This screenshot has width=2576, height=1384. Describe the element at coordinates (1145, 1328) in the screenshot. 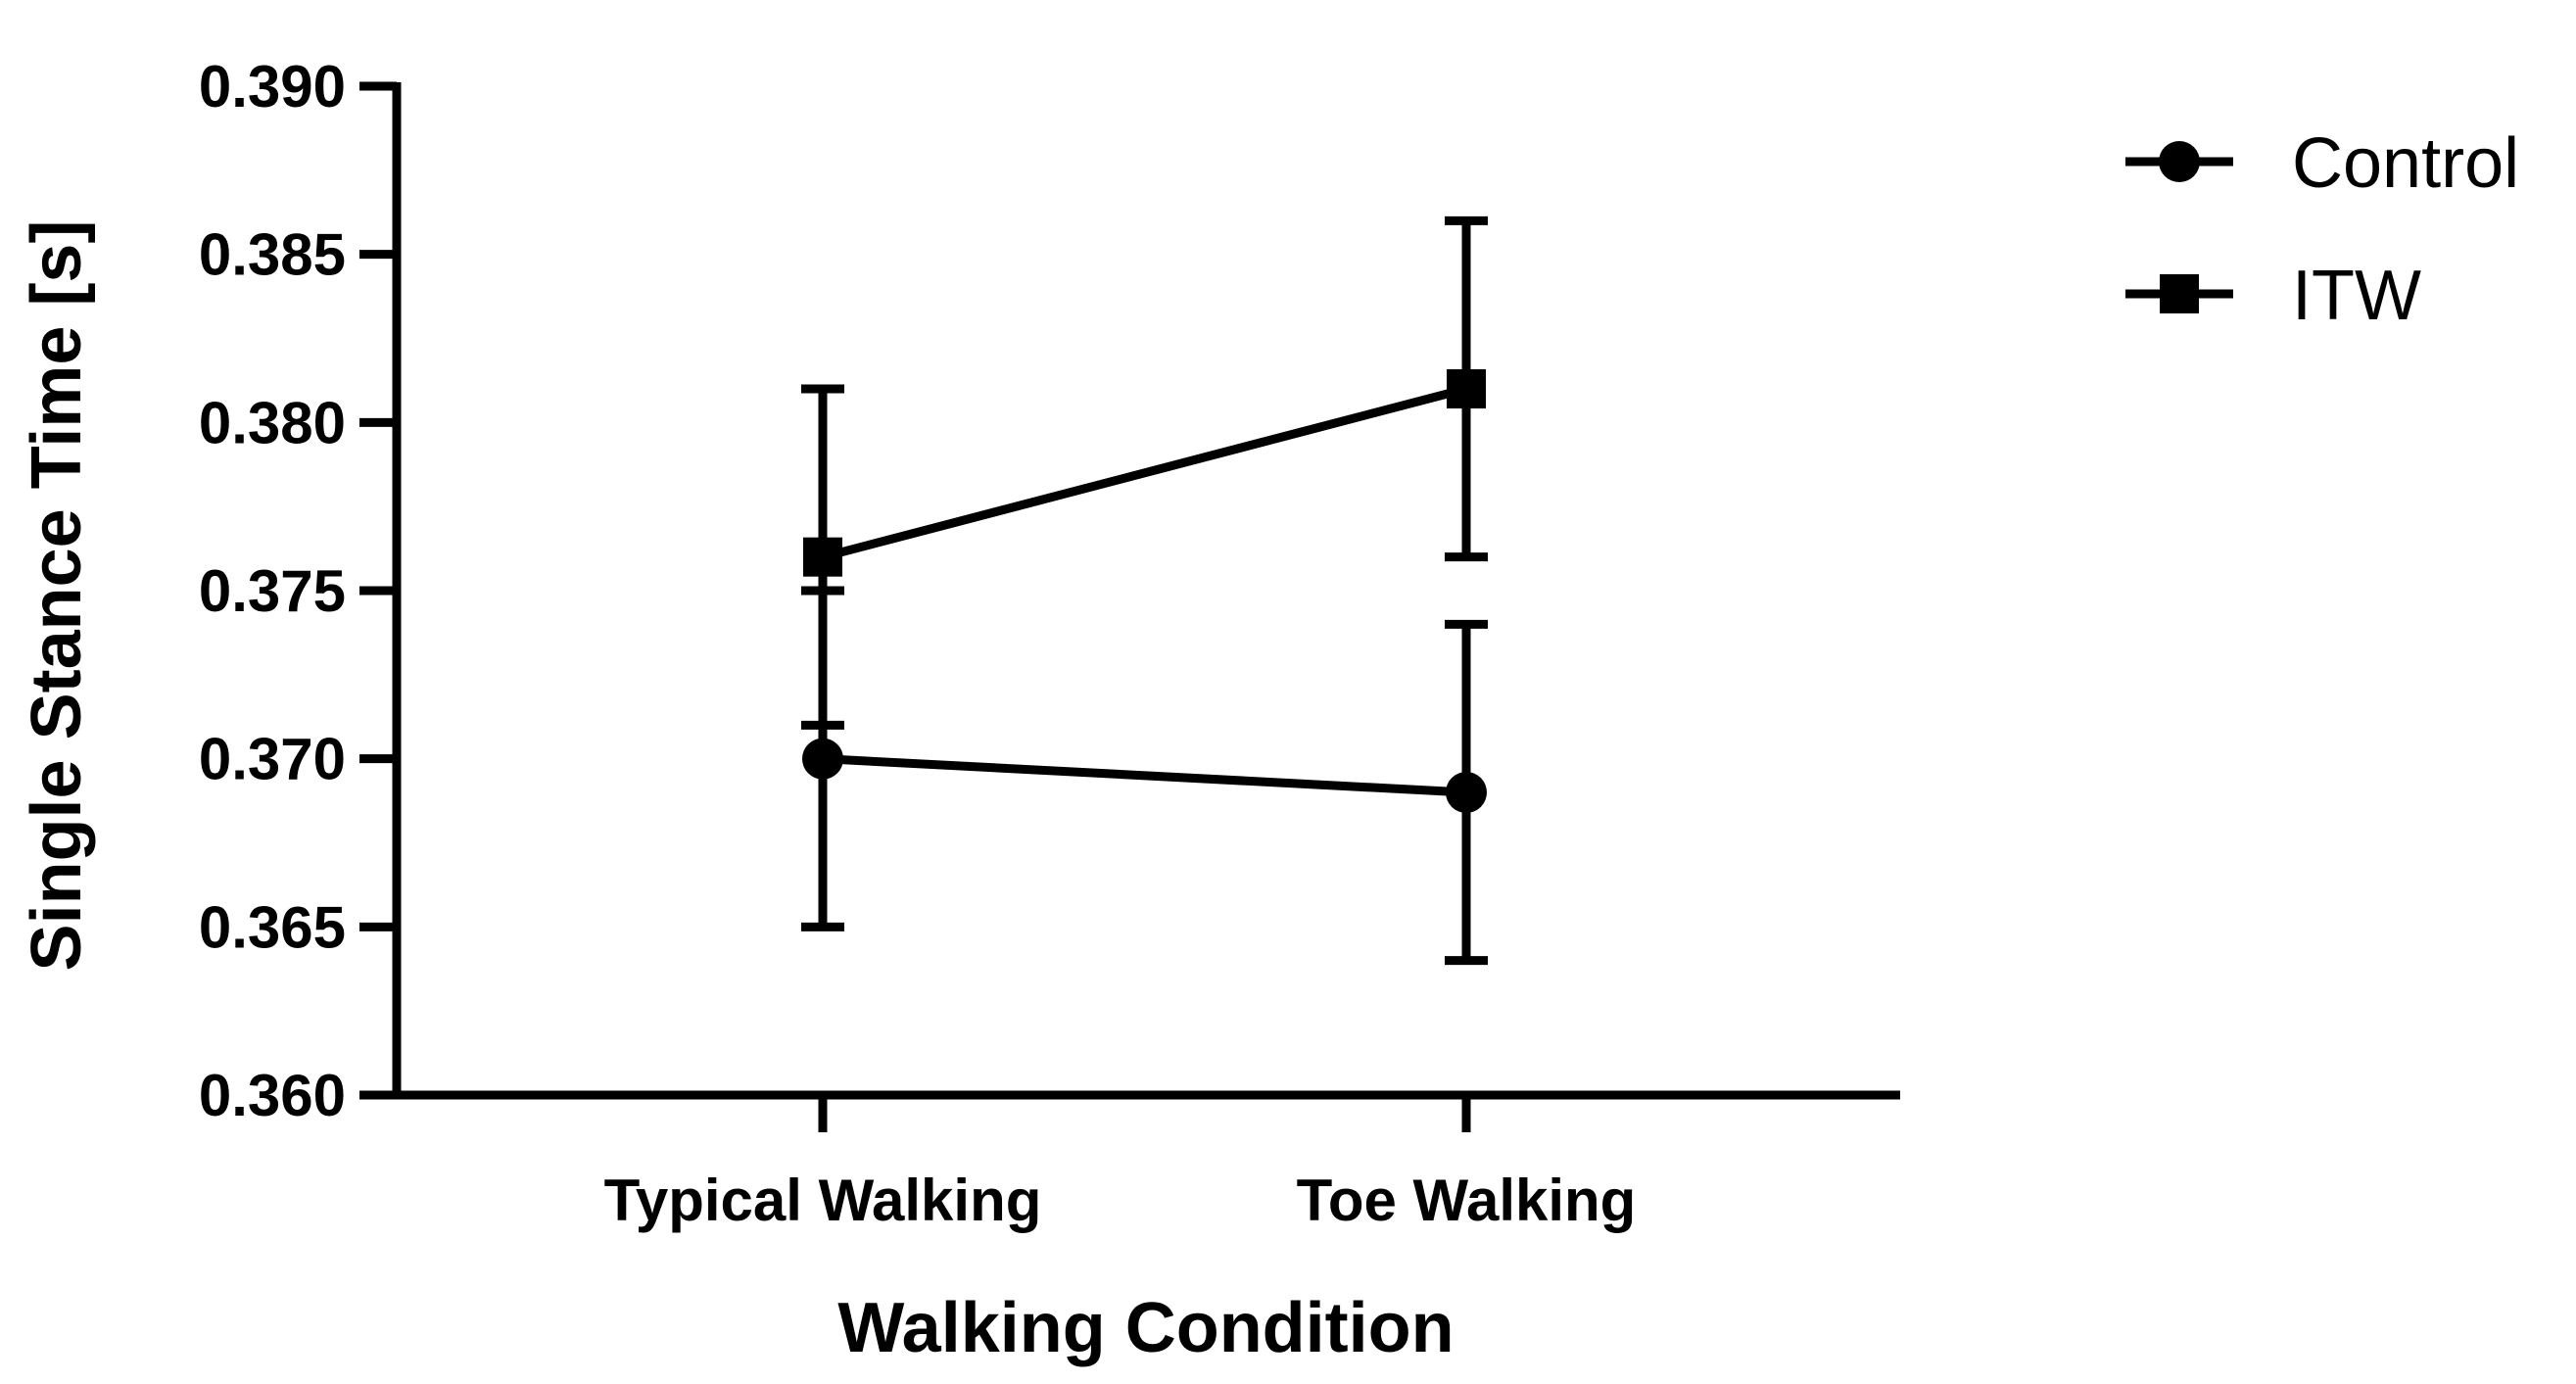

I see `x-axis-title: Walking Condition` at that location.